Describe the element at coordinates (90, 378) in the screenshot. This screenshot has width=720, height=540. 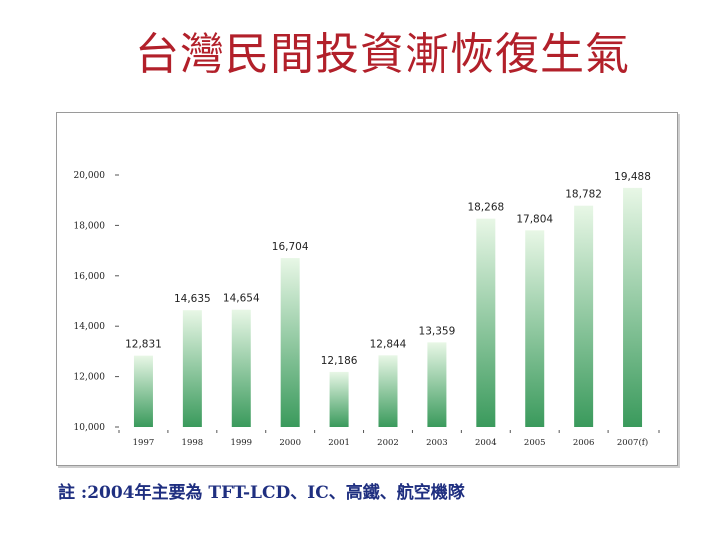
I see `y-tick-label: 12,000` at that location.